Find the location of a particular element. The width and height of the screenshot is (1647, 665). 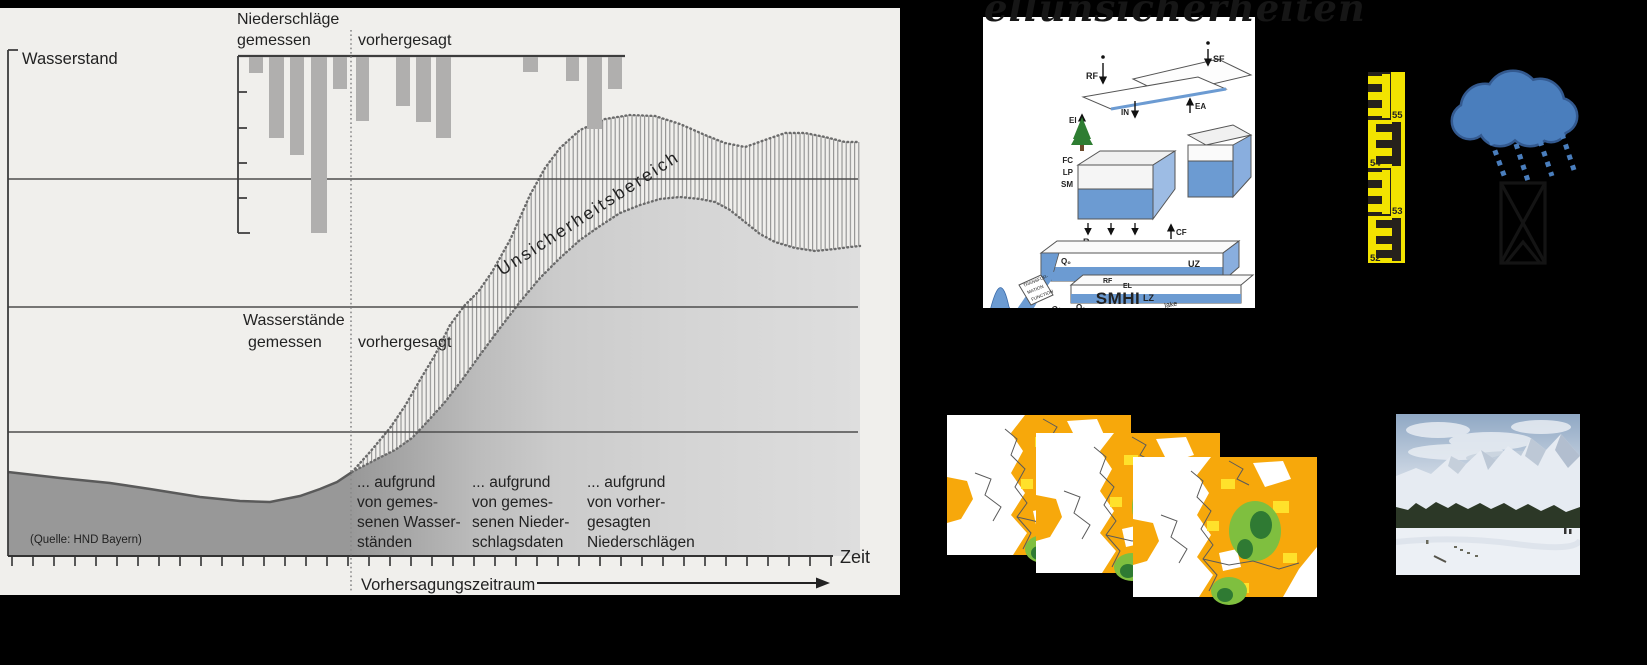

label-uz: UZ is located at coordinates (1194, 264).